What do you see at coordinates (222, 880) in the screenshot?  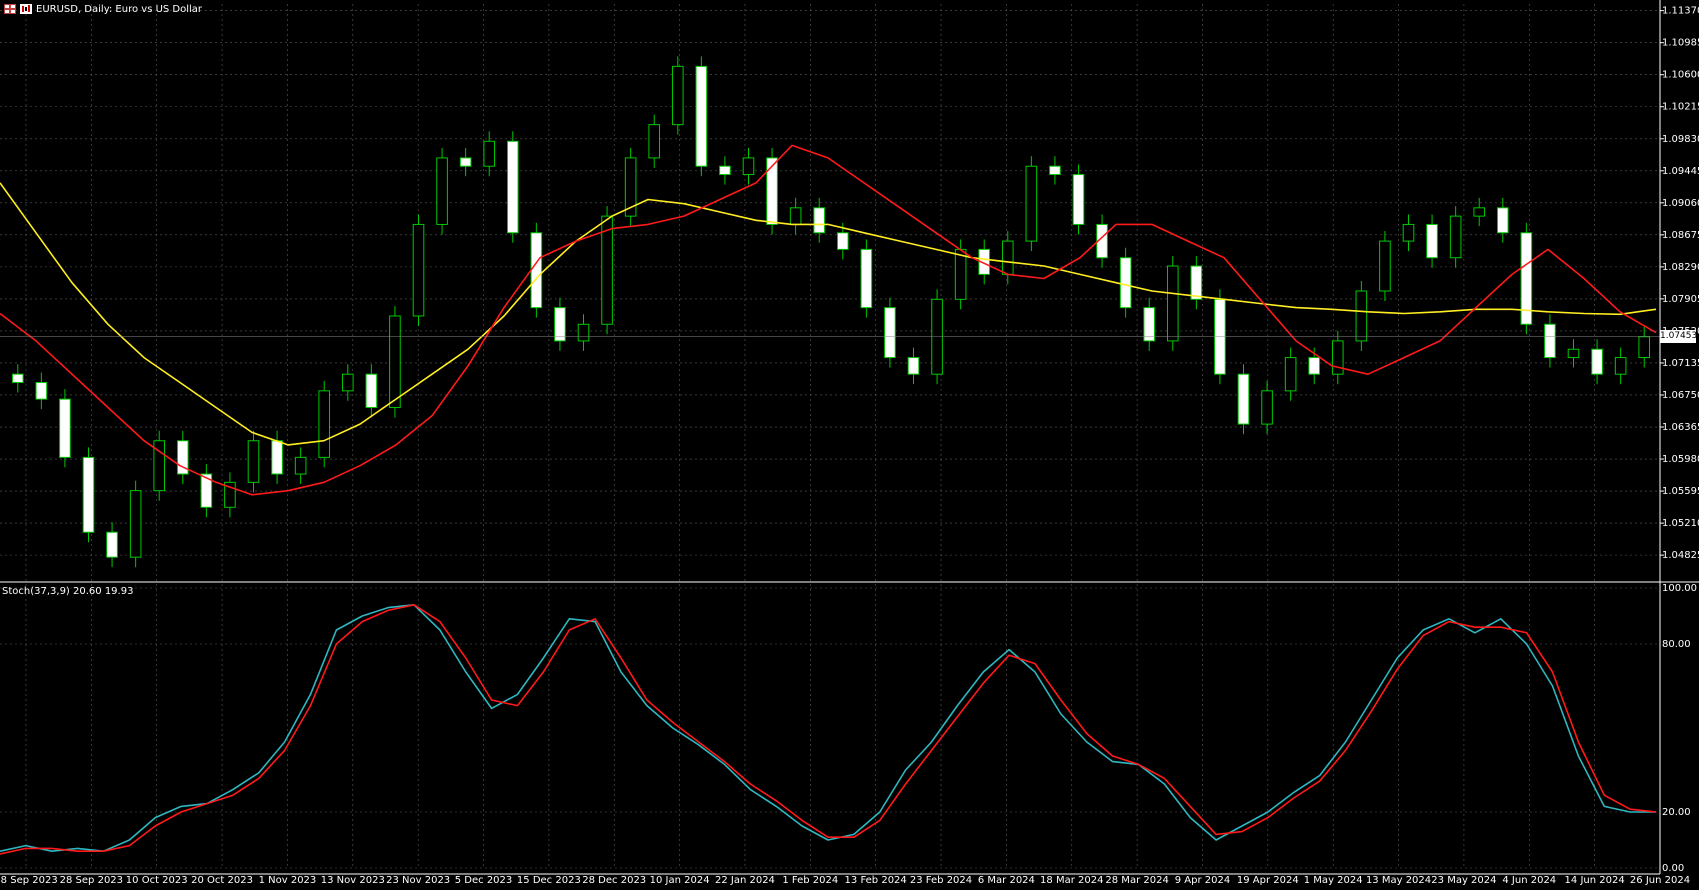 I see `date-tick-label: 20 Oct 2023` at bounding box center [222, 880].